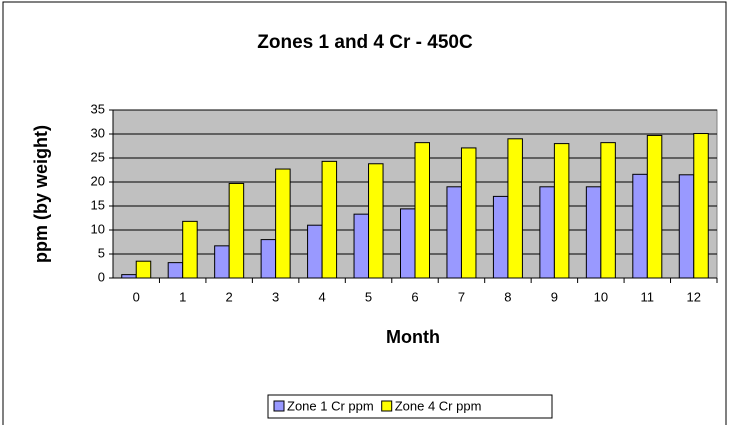 This screenshot has width=731, height=425. I want to click on y-tick-label: 25, so click(98, 156).